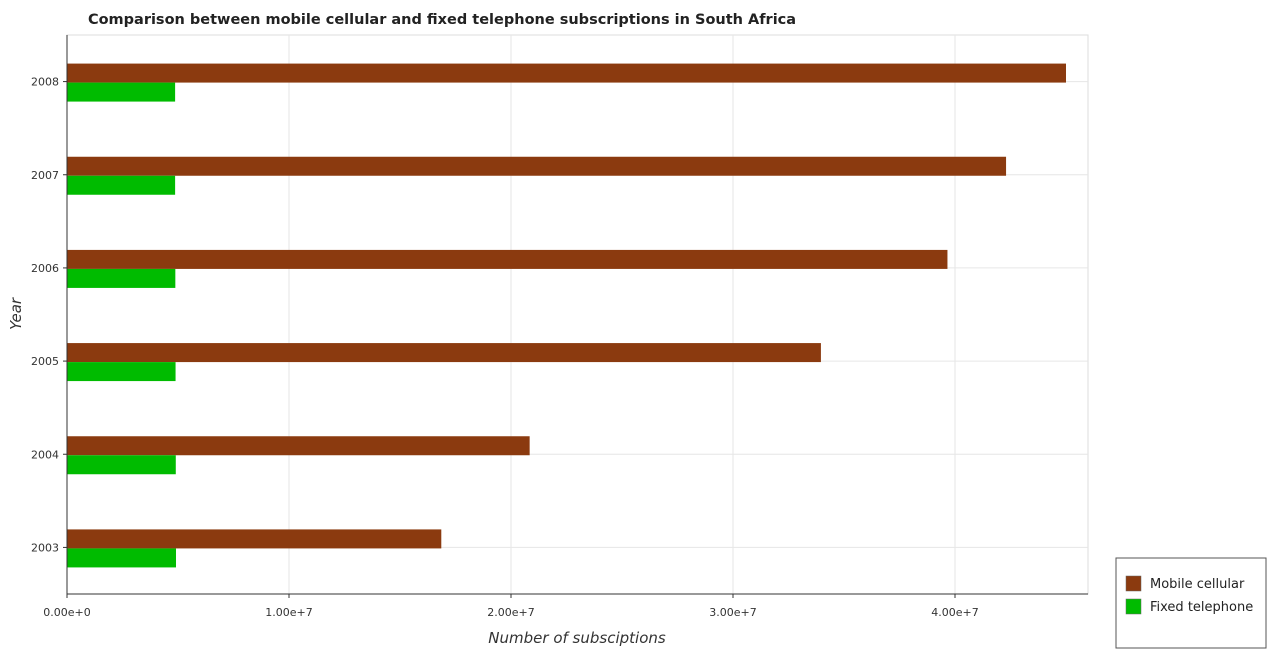 This screenshot has width=1267, height=654. What do you see at coordinates (537, 166) in the screenshot?
I see `bar-mobile-cellular-2007` at bounding box center [537, 166].